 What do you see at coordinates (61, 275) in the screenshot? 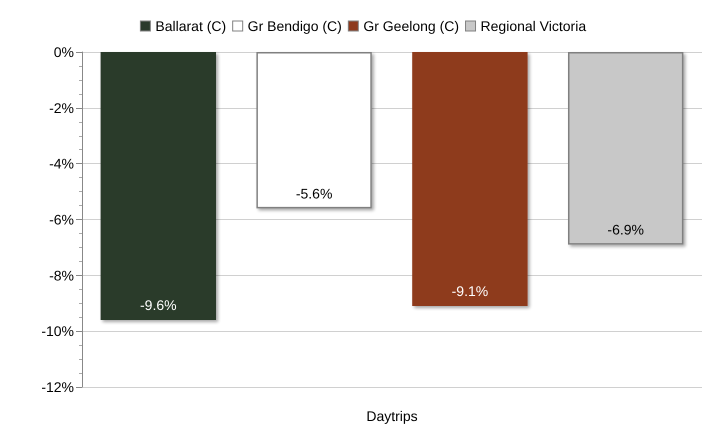
I see `y-tick-label: -8%` at bounding box center [61, 275].